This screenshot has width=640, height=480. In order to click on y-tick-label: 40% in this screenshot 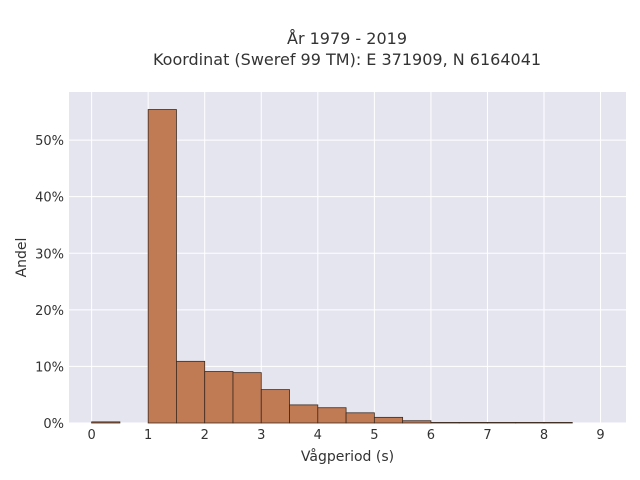, I will do `click(49, 198)`.